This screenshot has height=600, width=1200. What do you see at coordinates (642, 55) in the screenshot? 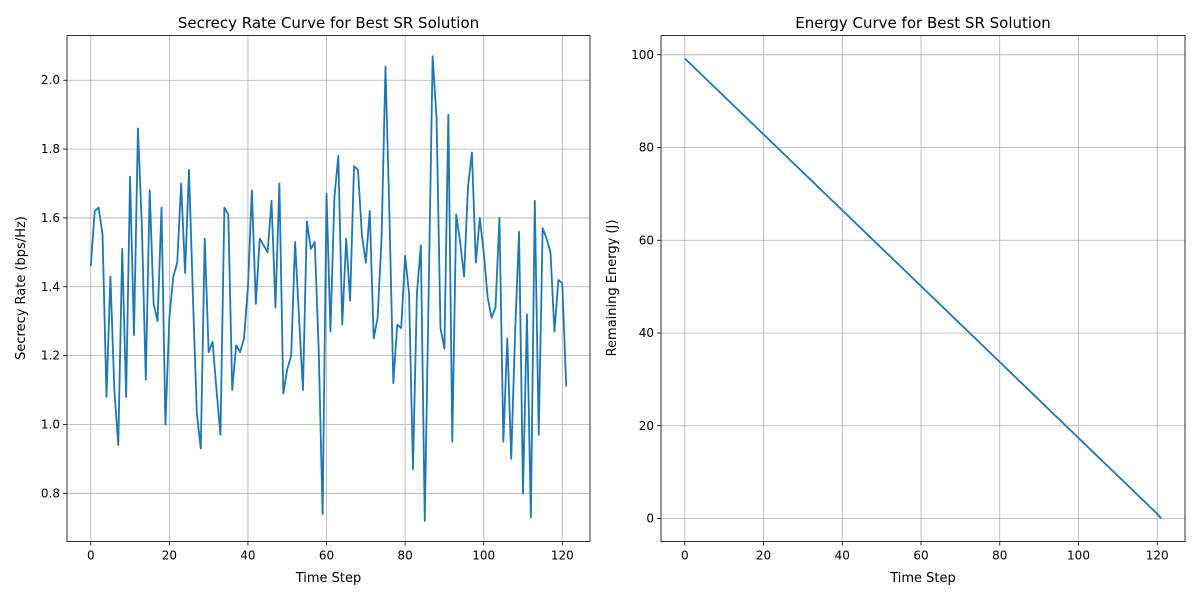
I see `y-tick-label: 100` at bounding box center [642, 55].